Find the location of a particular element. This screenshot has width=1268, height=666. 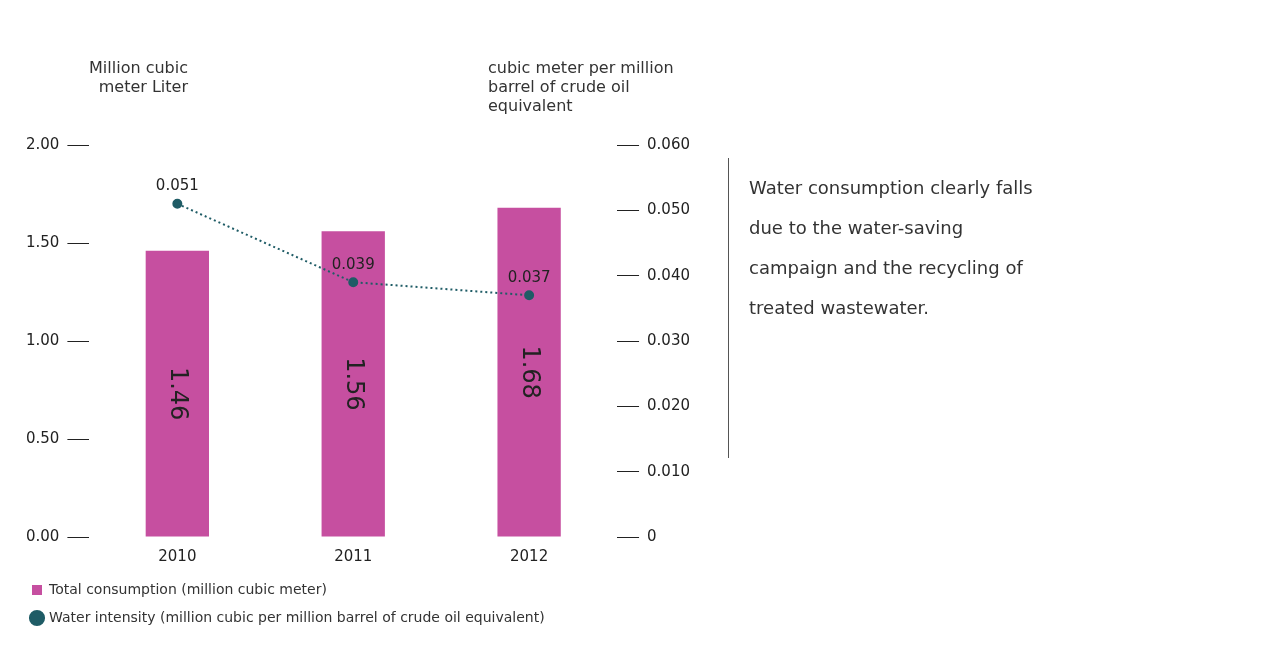

y2-tick-label: 0.060 is located at coordinates (669, 143).